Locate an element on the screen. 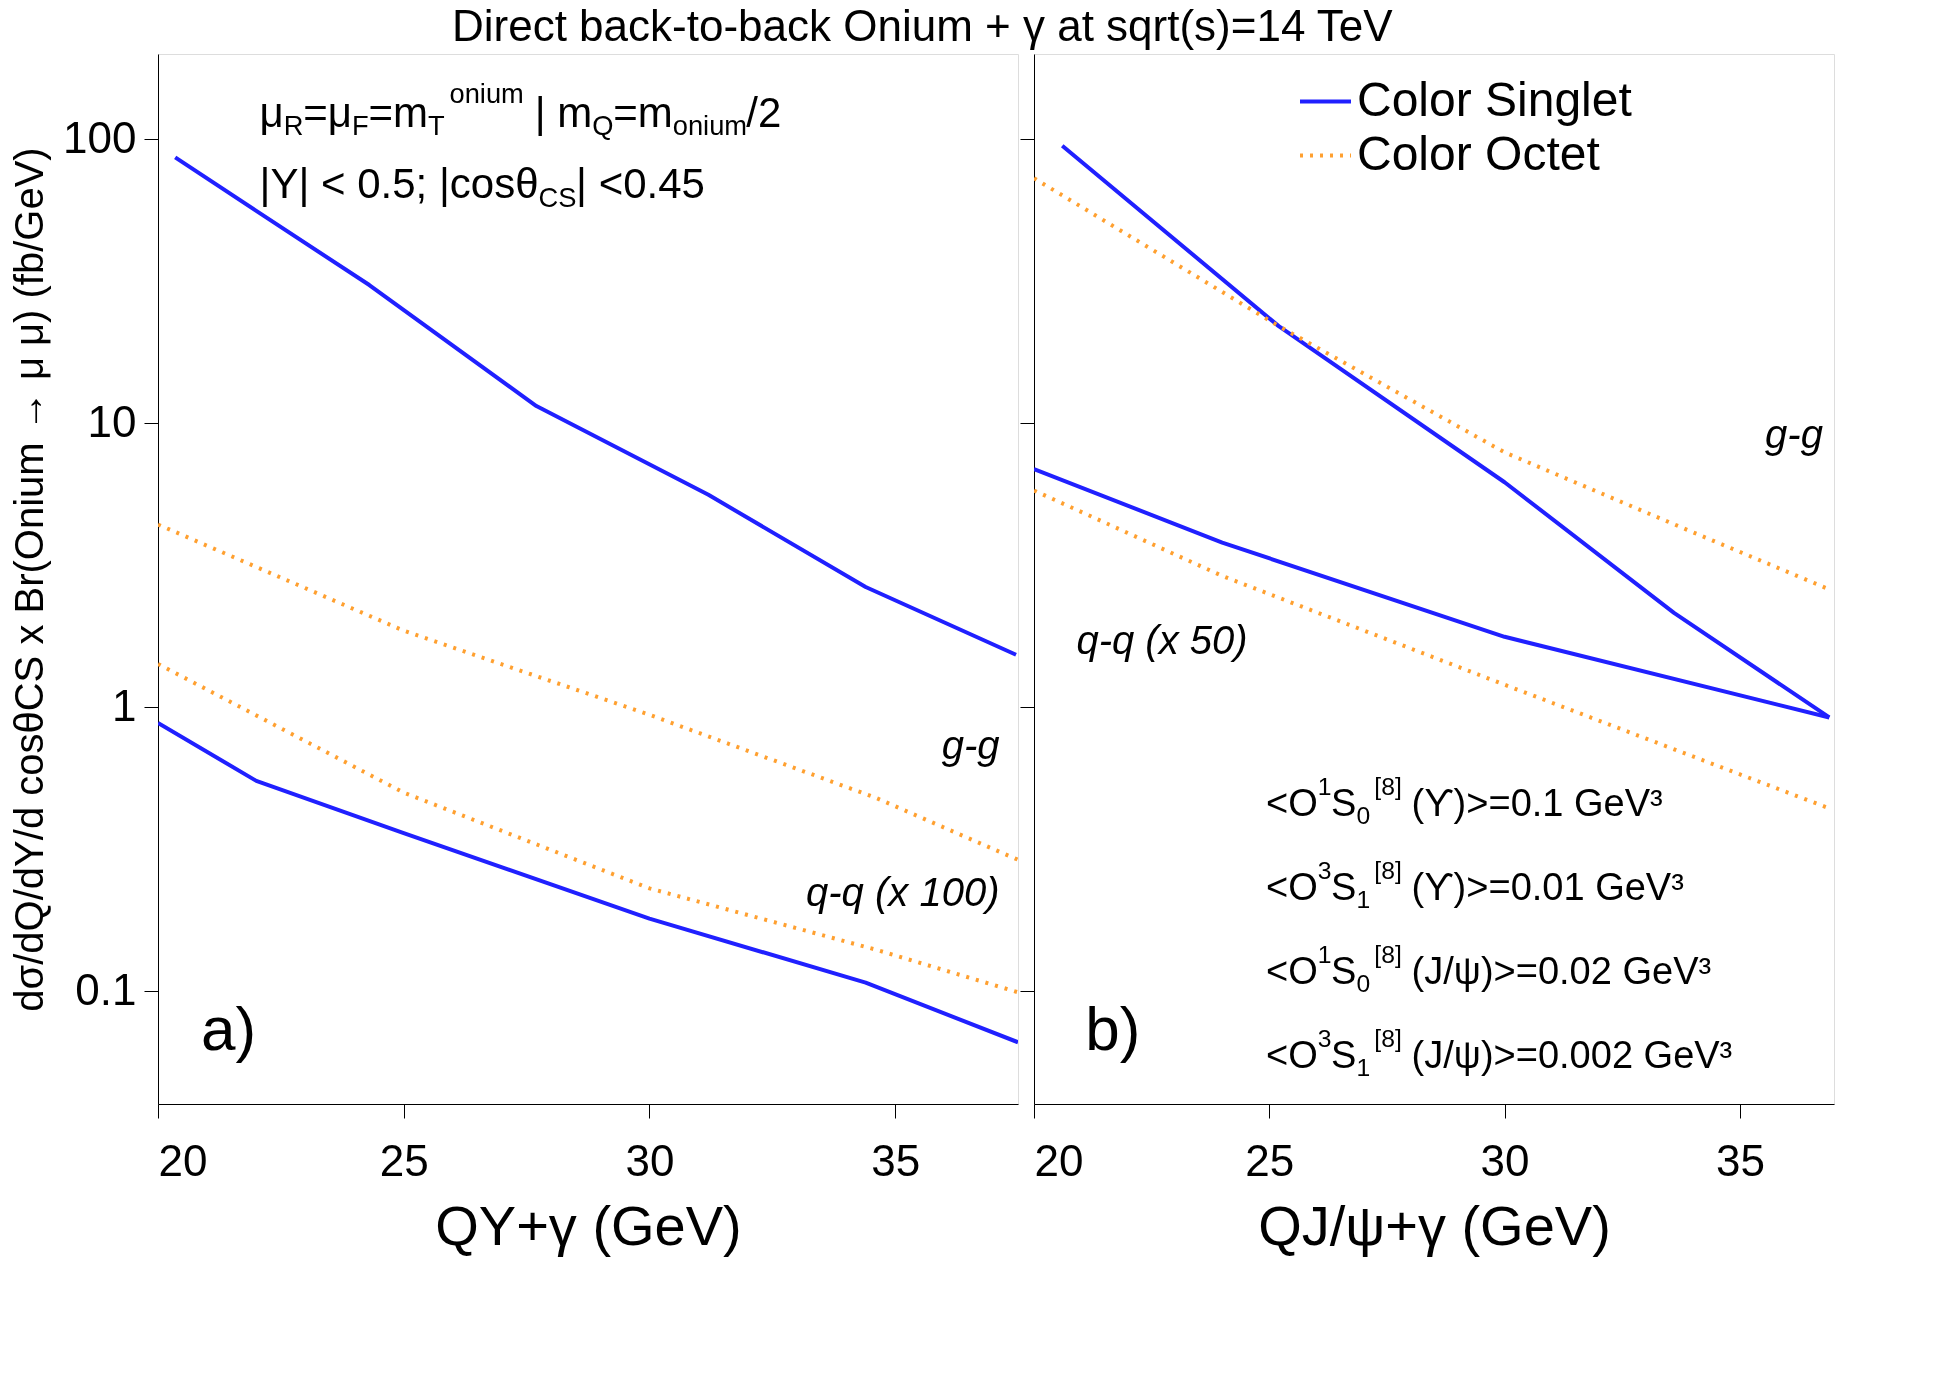 This screenshot has height=1380, width=1935. x-axis-title: QJ/ψ+γ (GeV) is located at coordinates (1434, 1225).